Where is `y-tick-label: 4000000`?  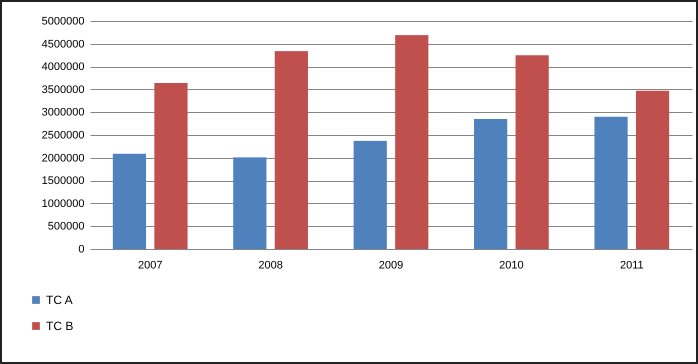 y-tick-label: 4000000 is located at coordinates (63, 67).